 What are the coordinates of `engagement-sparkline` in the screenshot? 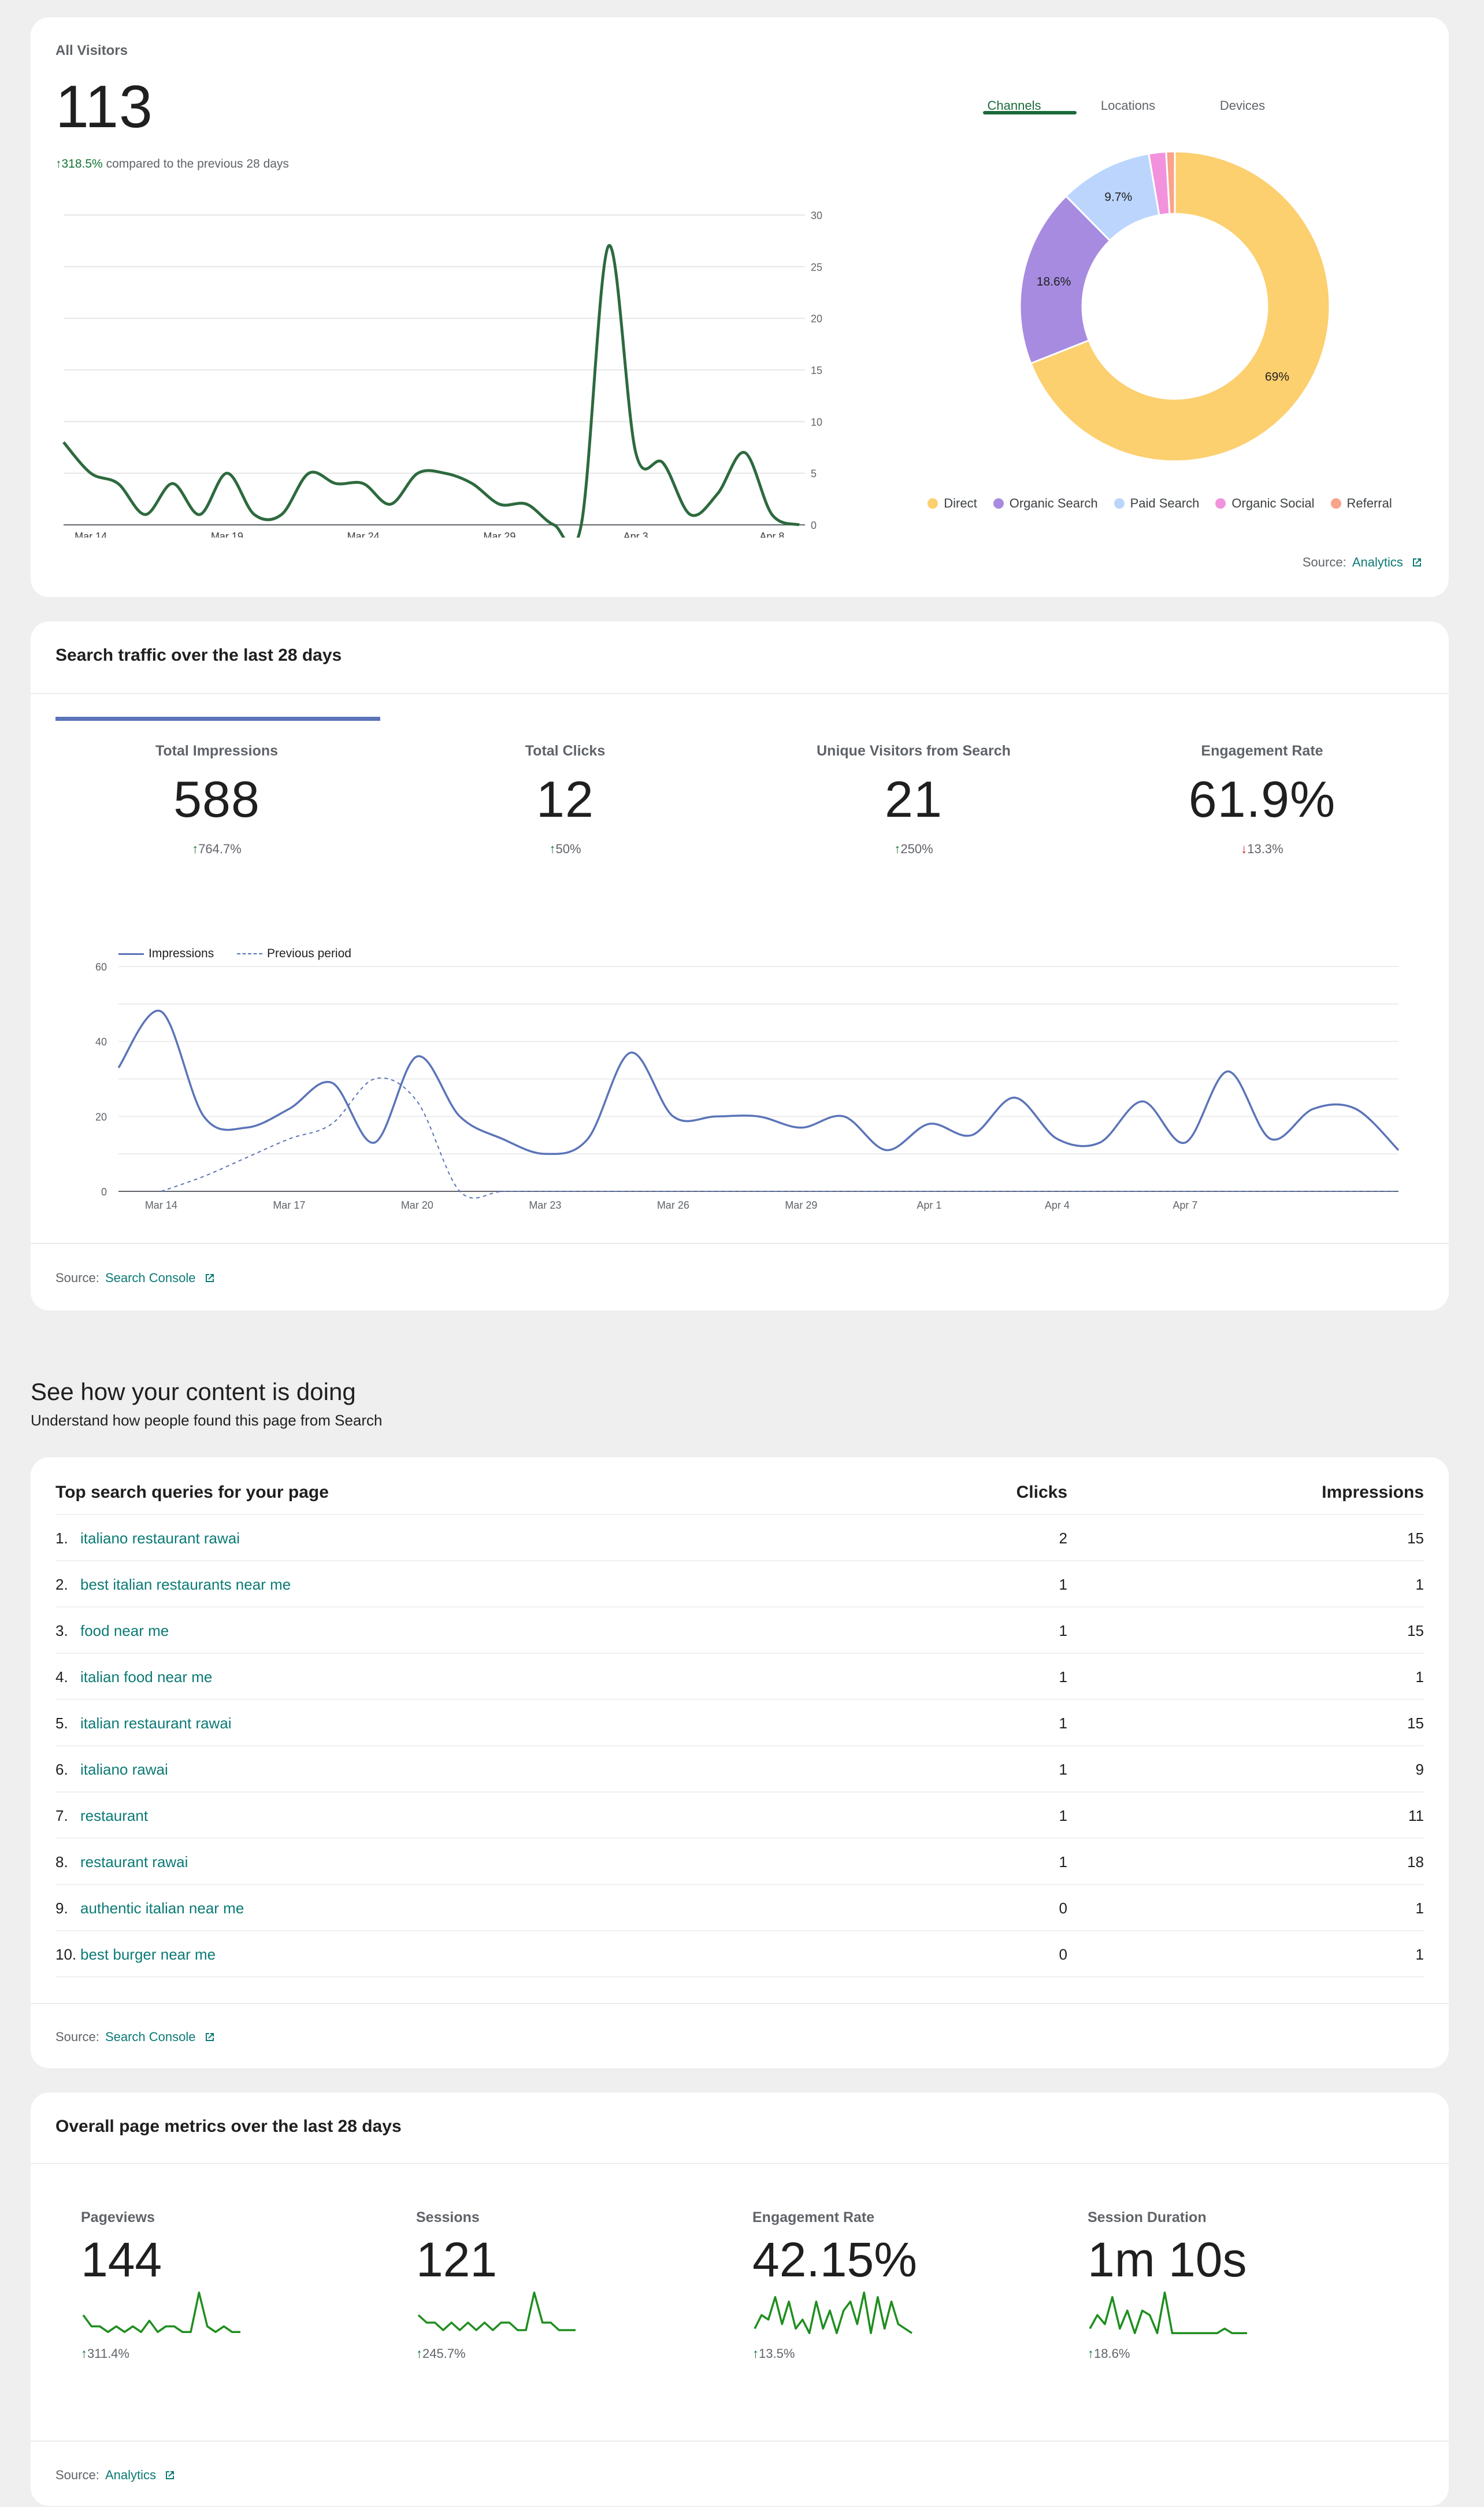 It's located at (833, 2312).